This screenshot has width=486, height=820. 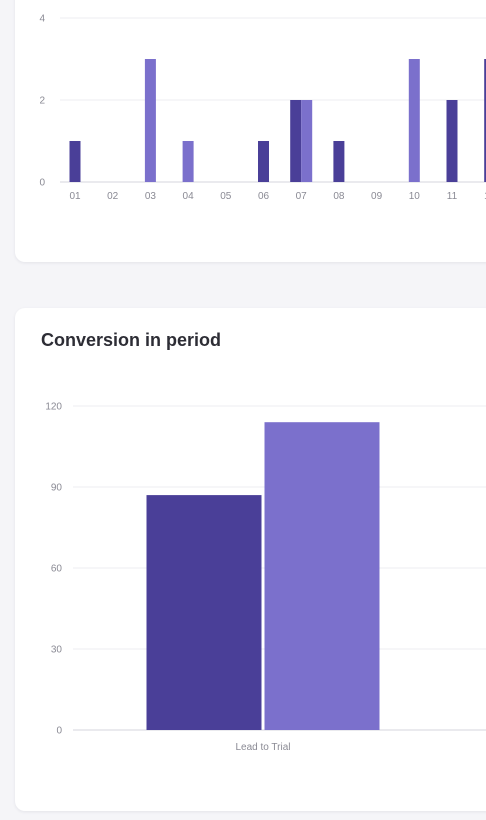 What do you see at coordinates (452, 196) in the screenshot?
I see `x-tick-label: 11` at bounding box center [452, 196].